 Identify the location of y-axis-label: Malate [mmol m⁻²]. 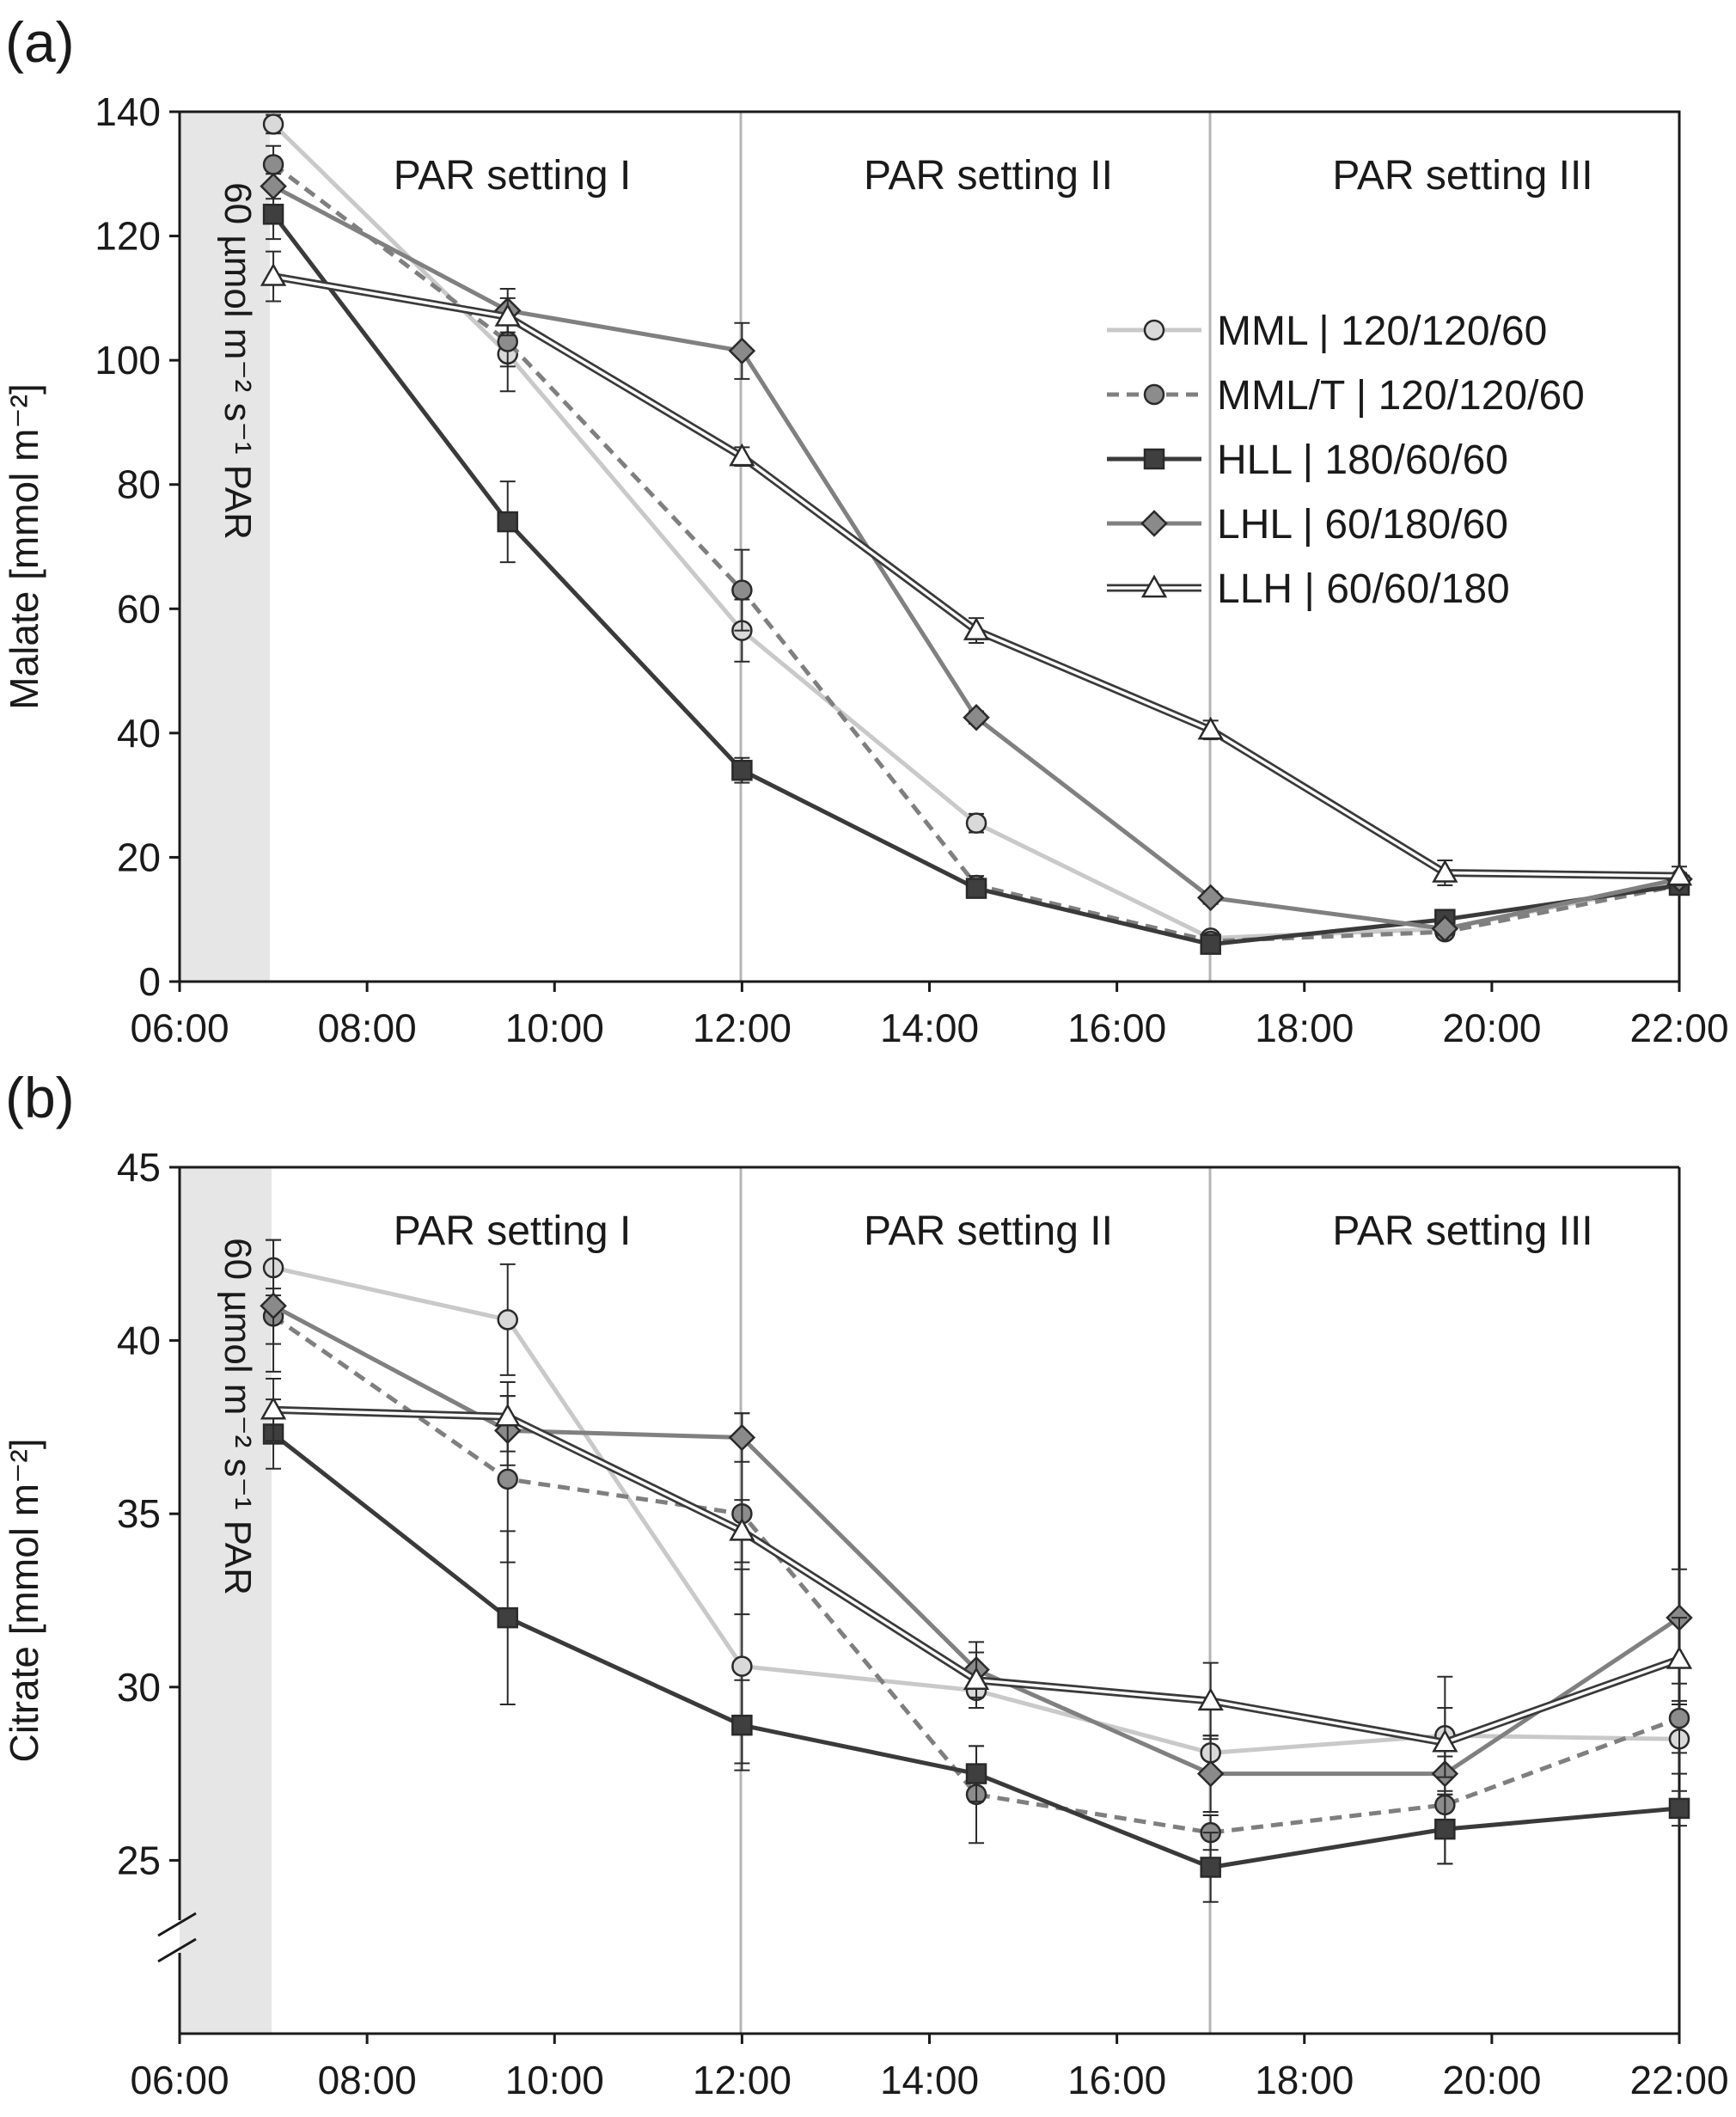
(24, 546).